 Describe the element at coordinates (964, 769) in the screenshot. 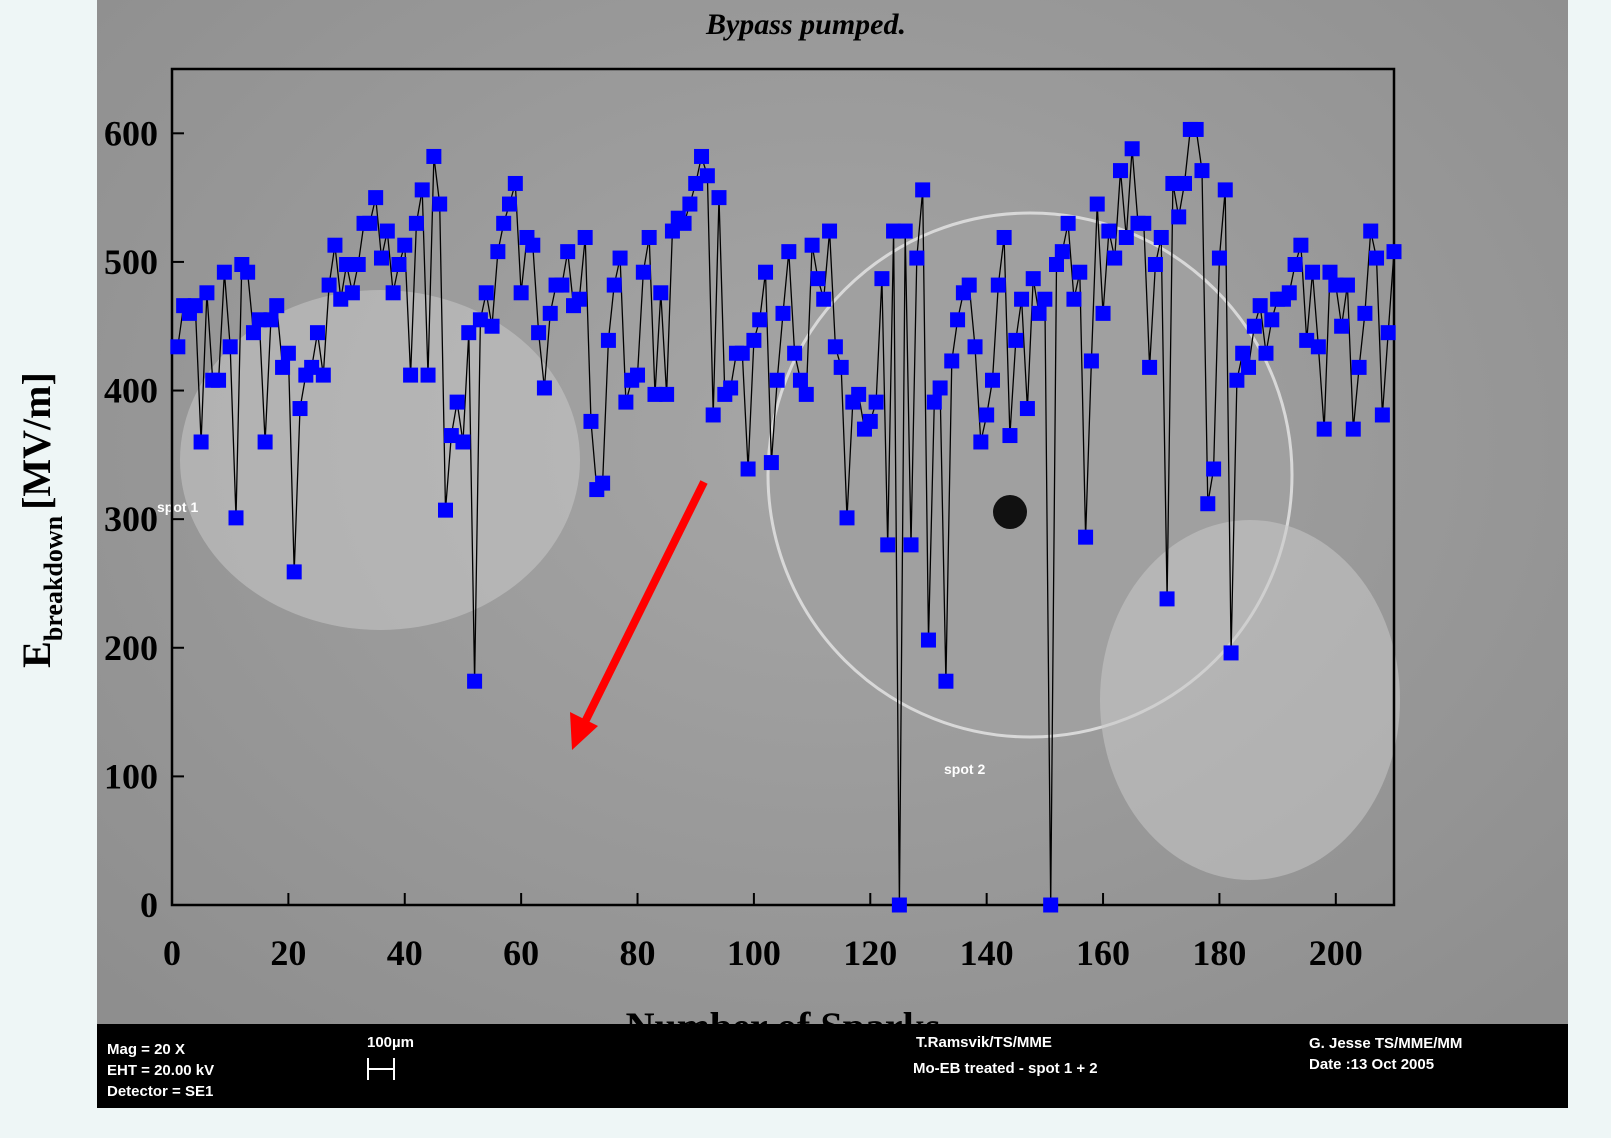

I see `image-label: spot 2` at that location.